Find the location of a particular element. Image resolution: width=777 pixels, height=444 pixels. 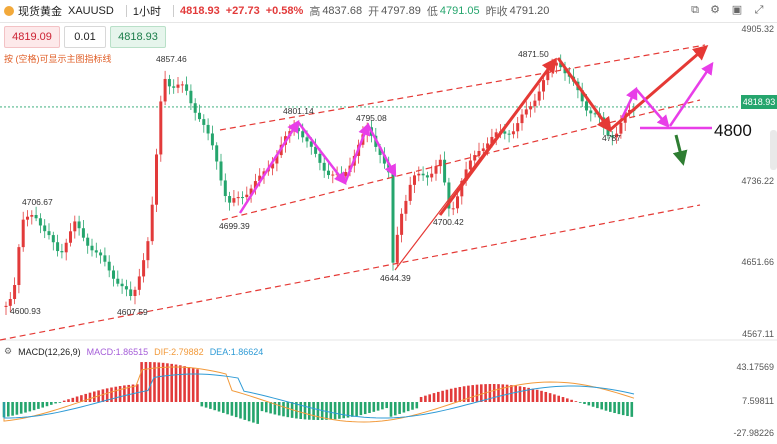

price-change: +27.73 is located at coordinates (242, 11).